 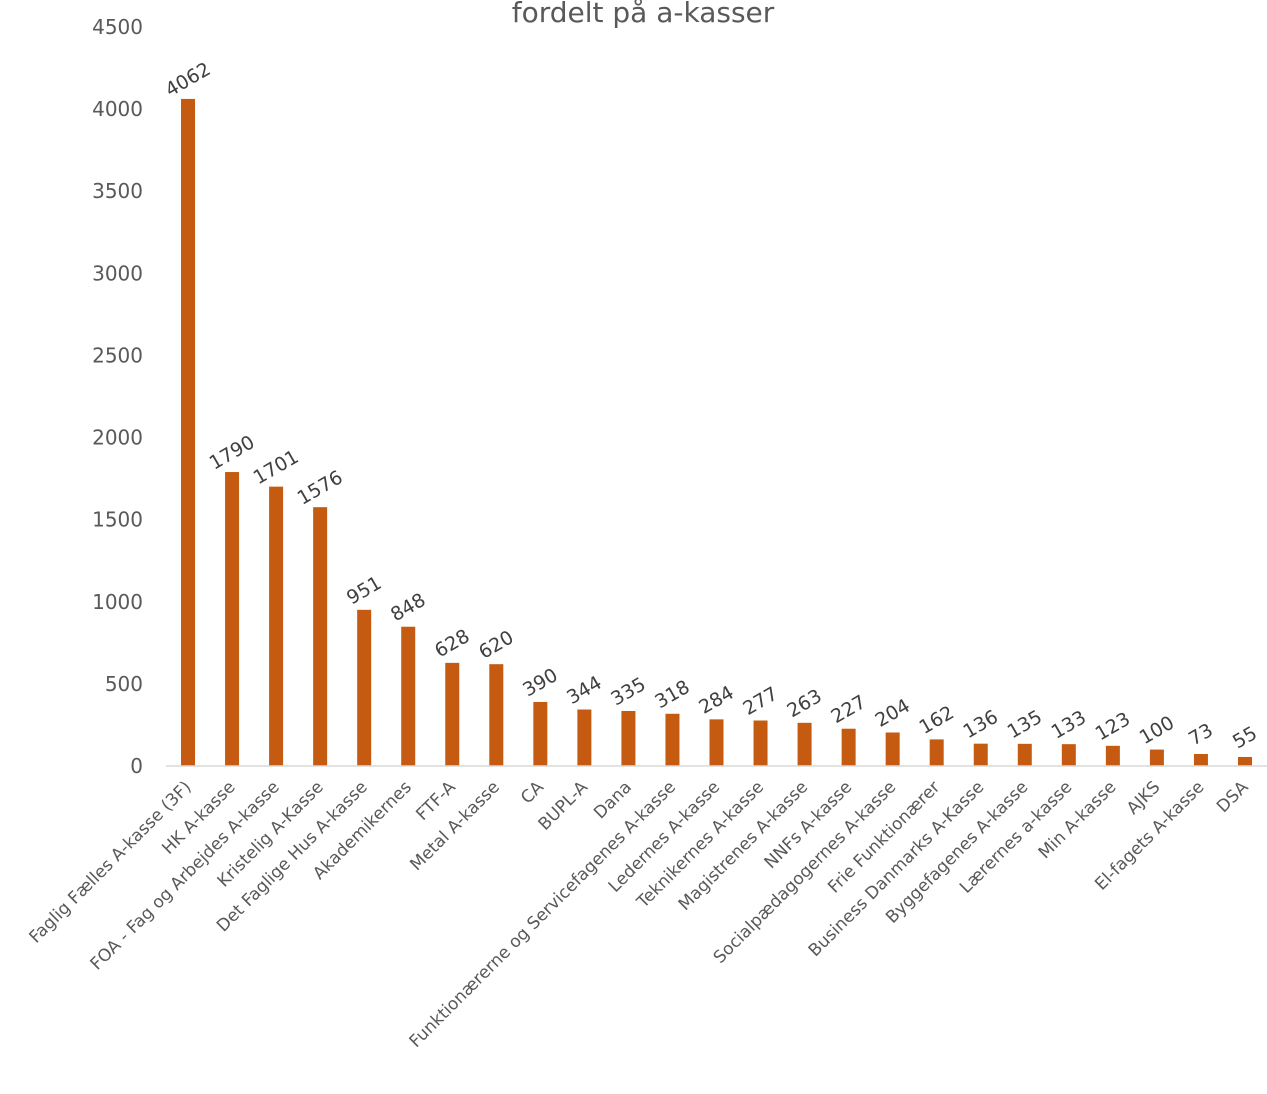 I want to click on y-tick-label: 1000, so click(x=117, y=602).